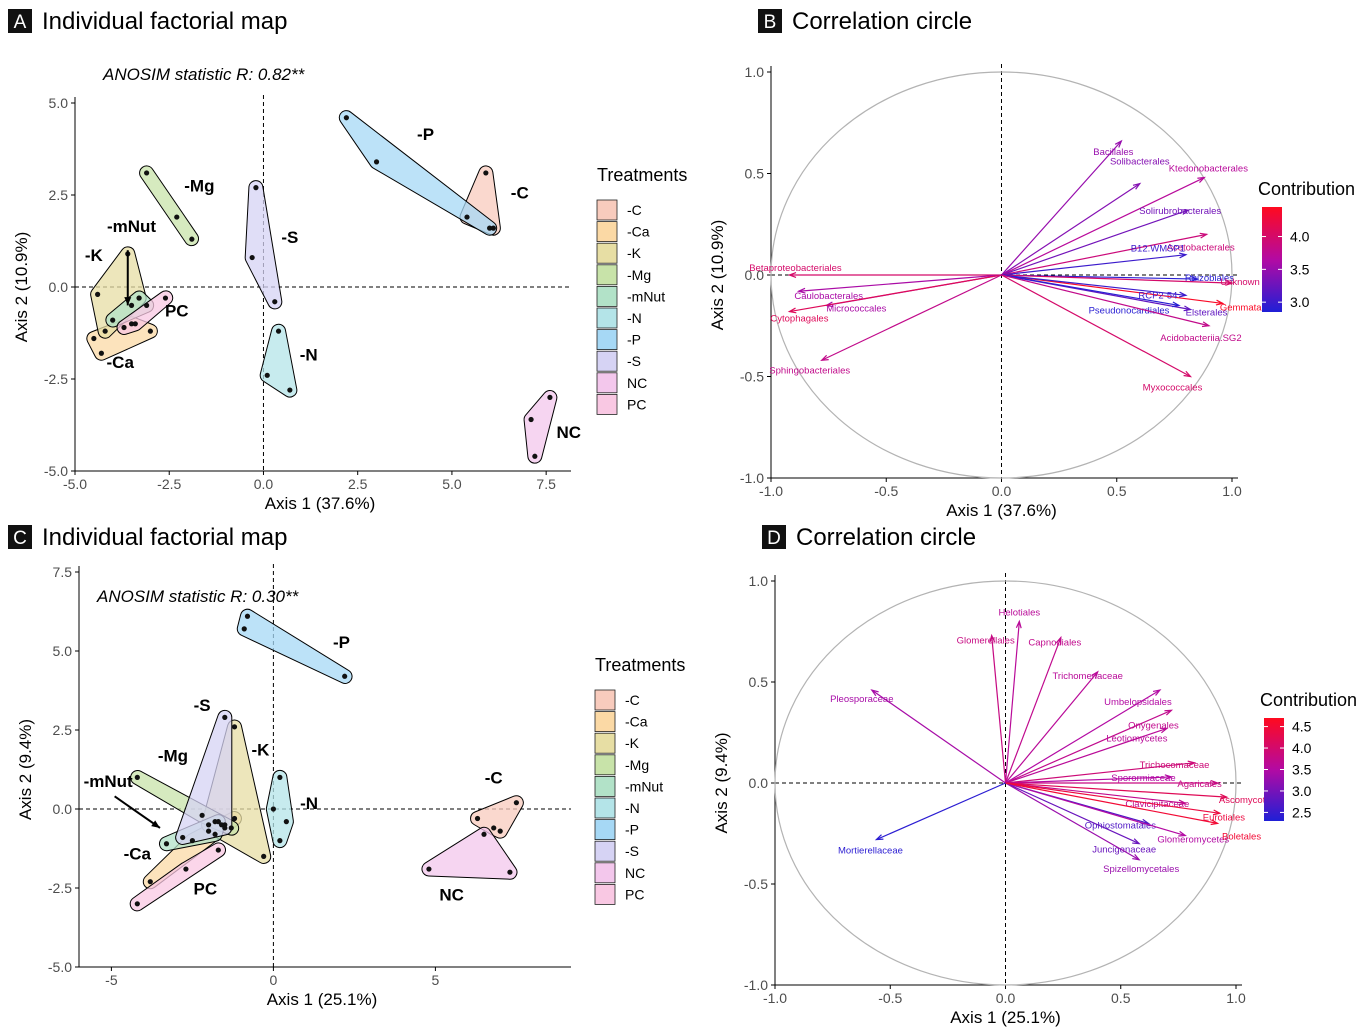  Describe the element at coordinates (1209, 278) in the screenshot. I see `vector-label: Rhizobiales` at that location.